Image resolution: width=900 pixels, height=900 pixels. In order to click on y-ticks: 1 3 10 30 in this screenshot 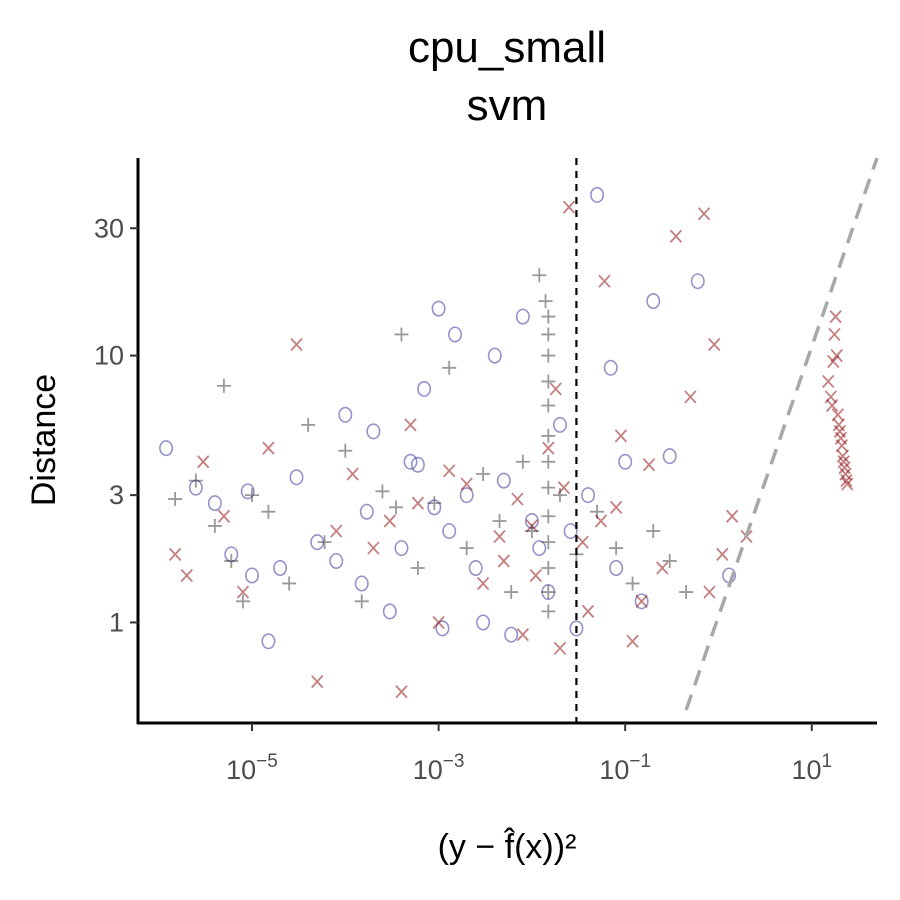, I will do `click(116, 425)`.